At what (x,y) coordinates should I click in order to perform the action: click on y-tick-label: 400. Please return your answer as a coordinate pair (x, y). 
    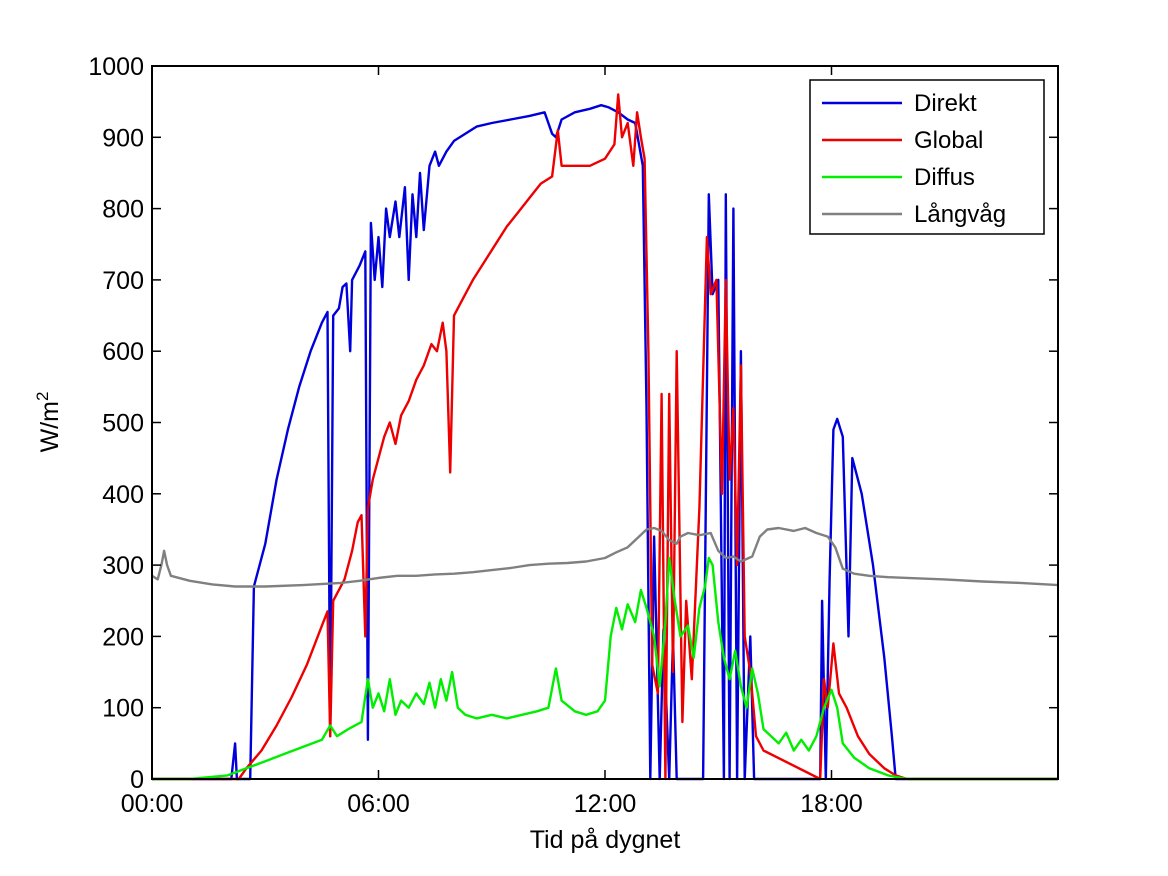
    Looking at the image, I should click on (123, 495).